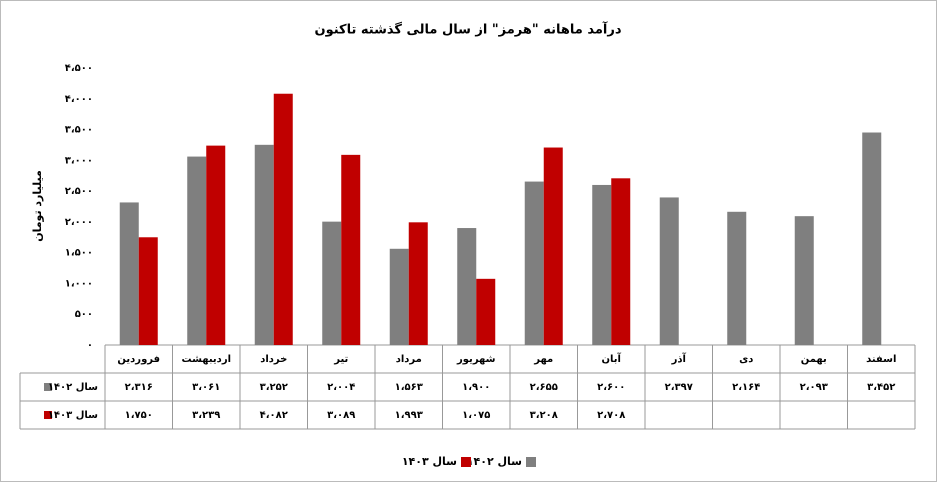 Image resolution: width=937 pixels, height=482 pixels. I want to click on x-tick-label: فروردین, so click(138, 359).